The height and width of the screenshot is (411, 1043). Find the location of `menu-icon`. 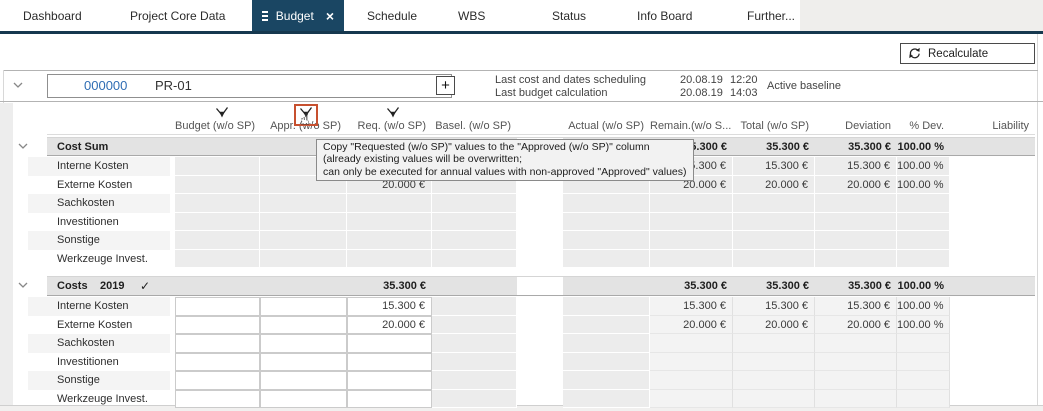

menu-icon is located at coordinates (265, 16).